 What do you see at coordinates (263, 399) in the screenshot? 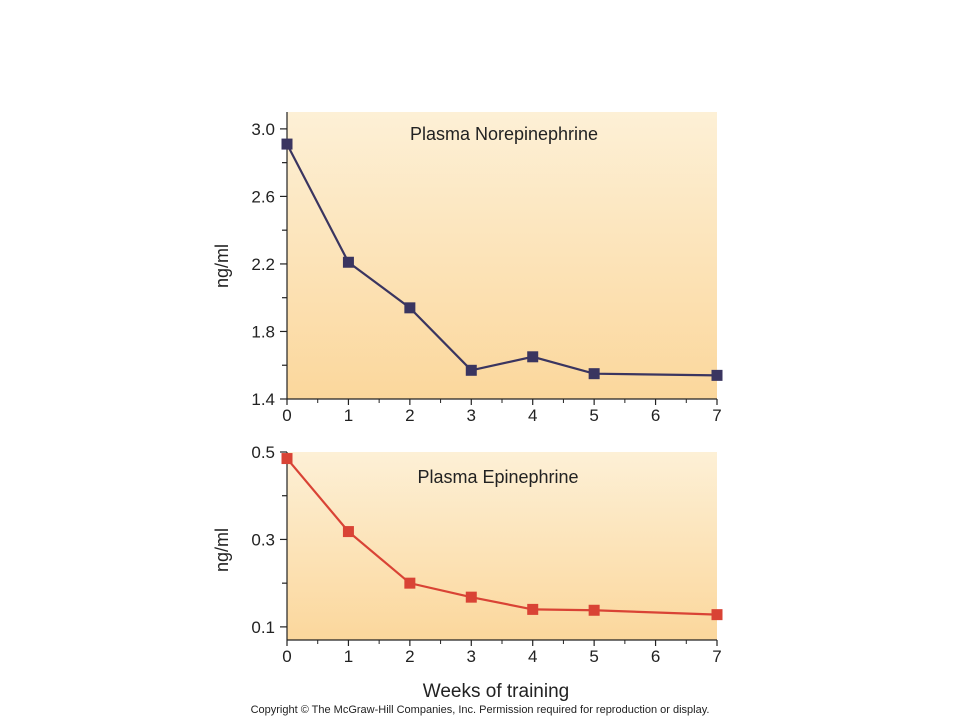
I see `y-tick-label: 1.4` at bounding box center [263, 399].